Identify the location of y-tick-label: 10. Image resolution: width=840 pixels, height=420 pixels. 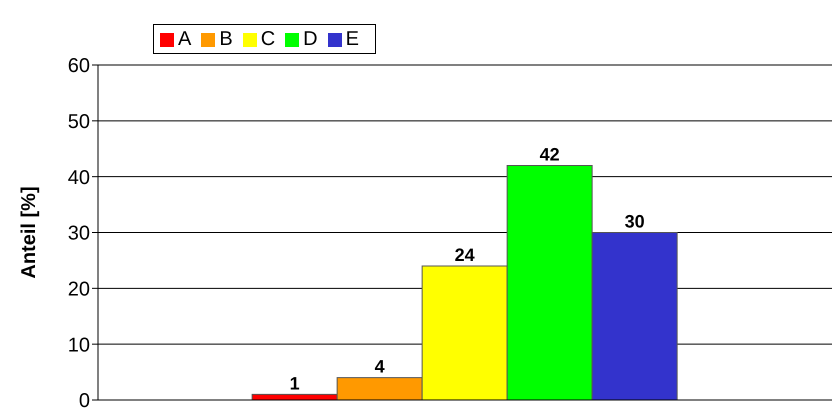
(79, 345).